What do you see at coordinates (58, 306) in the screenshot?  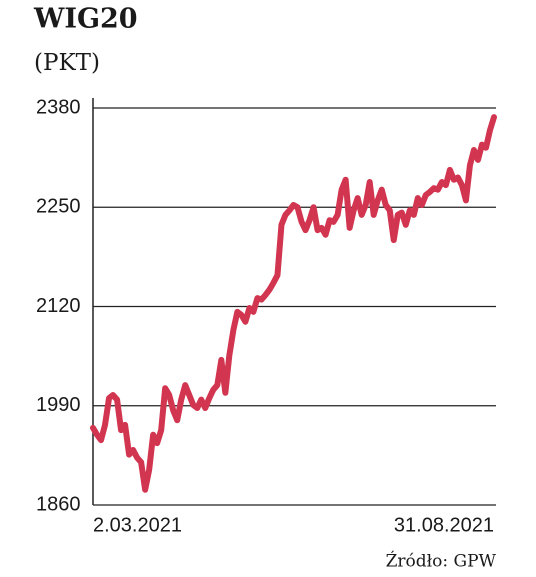 I see `y-tick-label: 2120` at bounding box center [58, 306].